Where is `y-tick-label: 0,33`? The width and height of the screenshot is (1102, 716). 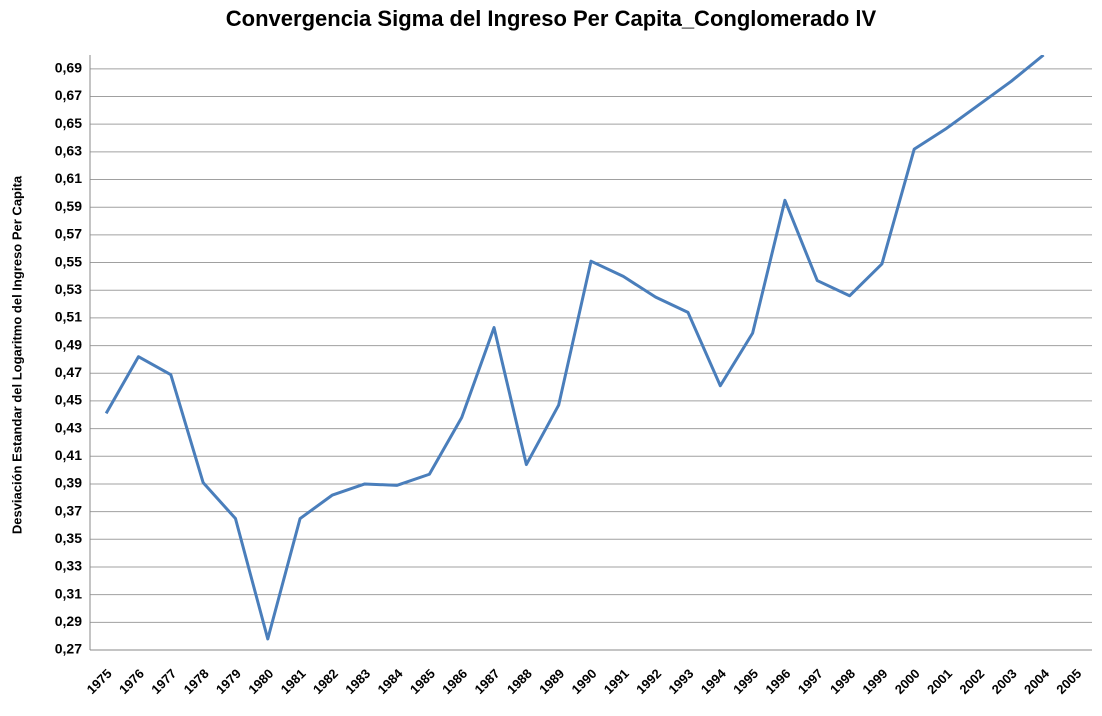 y-tick-label: 0,33 is located at coordinates (68, 566).